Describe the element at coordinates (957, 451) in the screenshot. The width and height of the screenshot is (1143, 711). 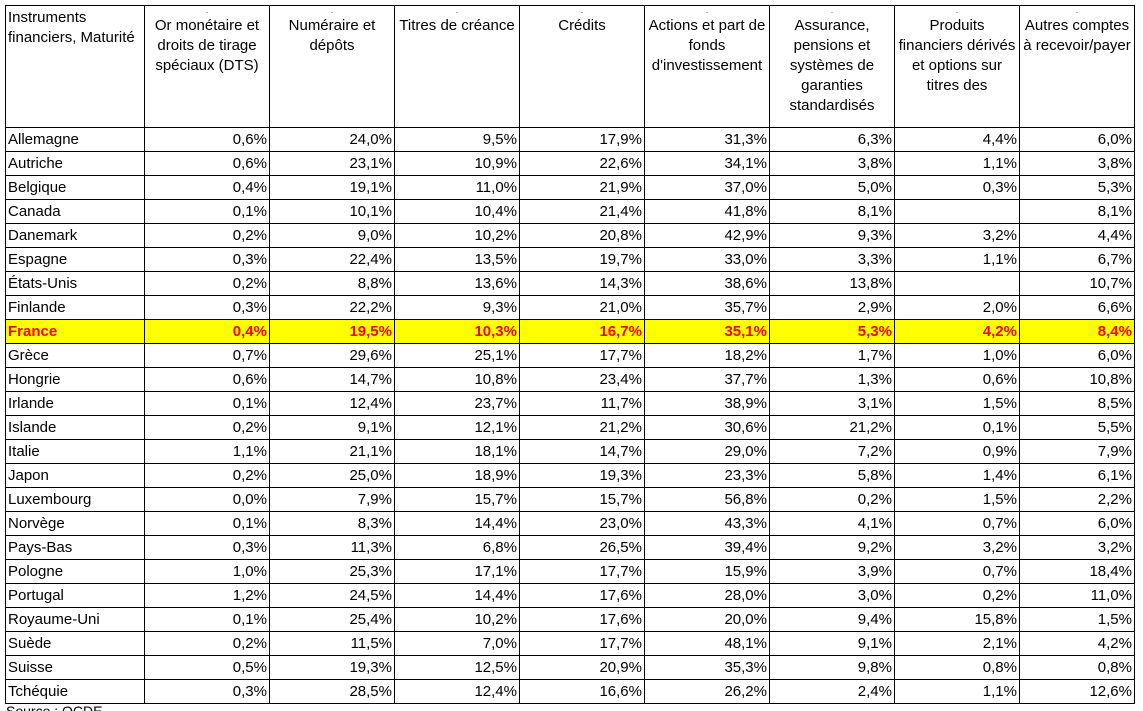
I see `value-cell: 0,9%` at that location.